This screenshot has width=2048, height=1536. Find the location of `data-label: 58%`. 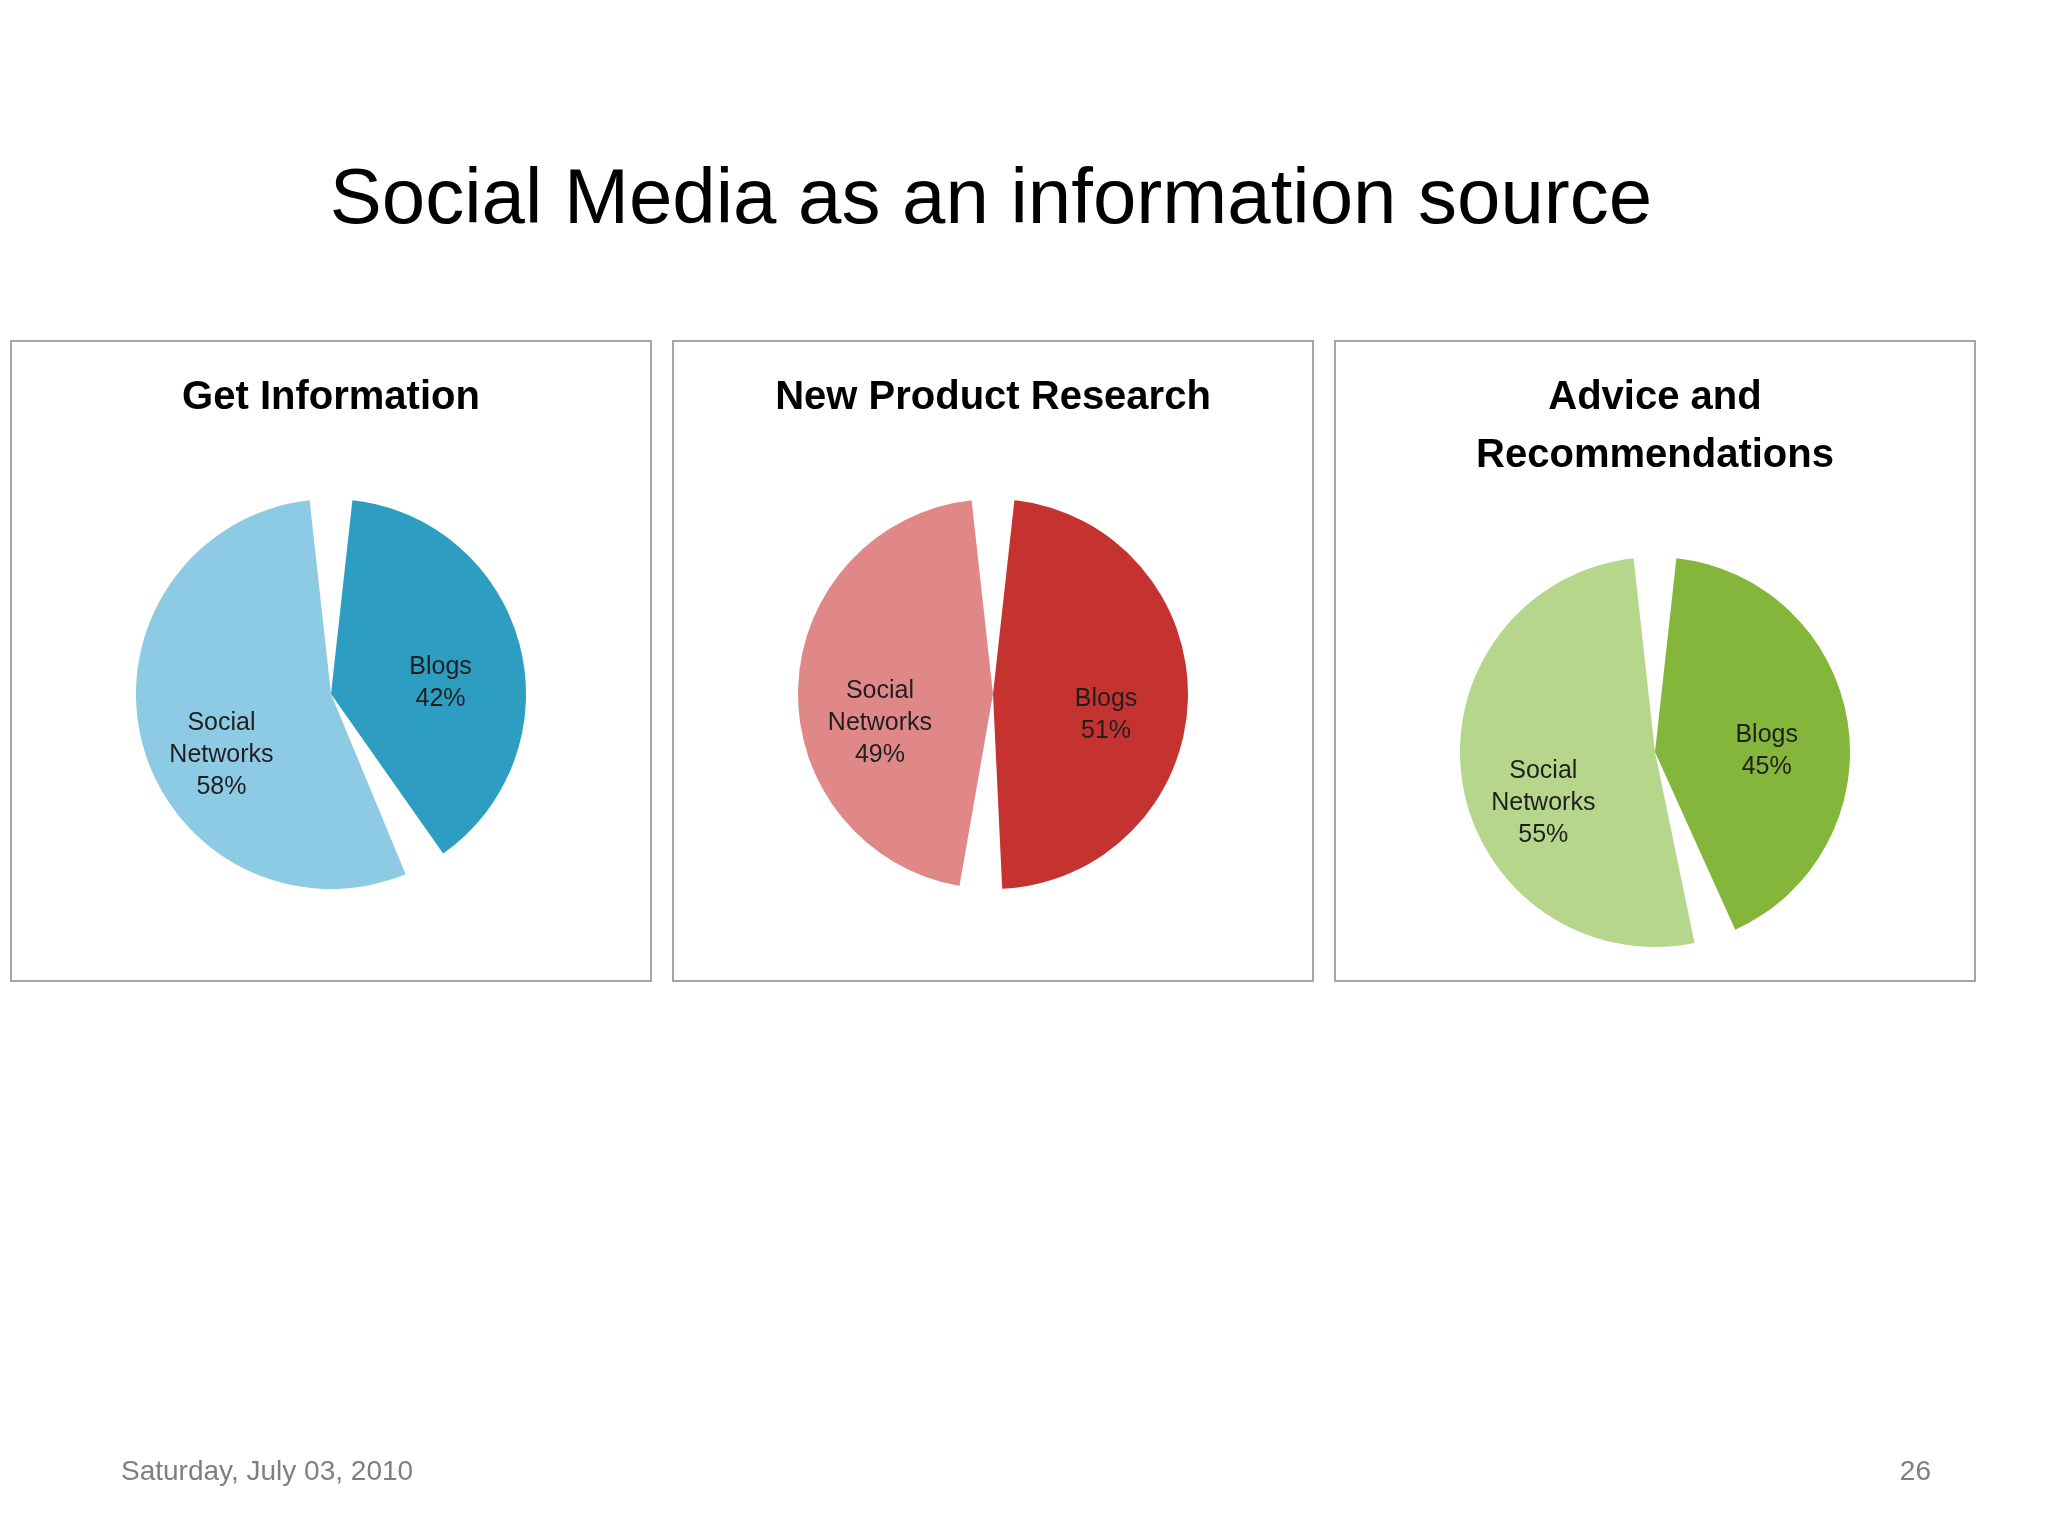

data-label: 58% is located at coordinates (221, 785).